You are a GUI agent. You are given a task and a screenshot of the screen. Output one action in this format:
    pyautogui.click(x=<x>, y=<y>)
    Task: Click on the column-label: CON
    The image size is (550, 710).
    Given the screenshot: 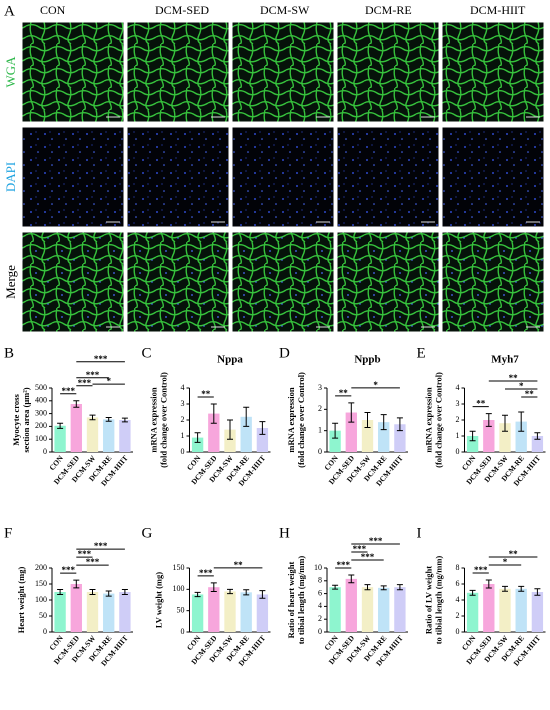 What is the action you would take?
    pyautogui.click(x=53, y=10)
    